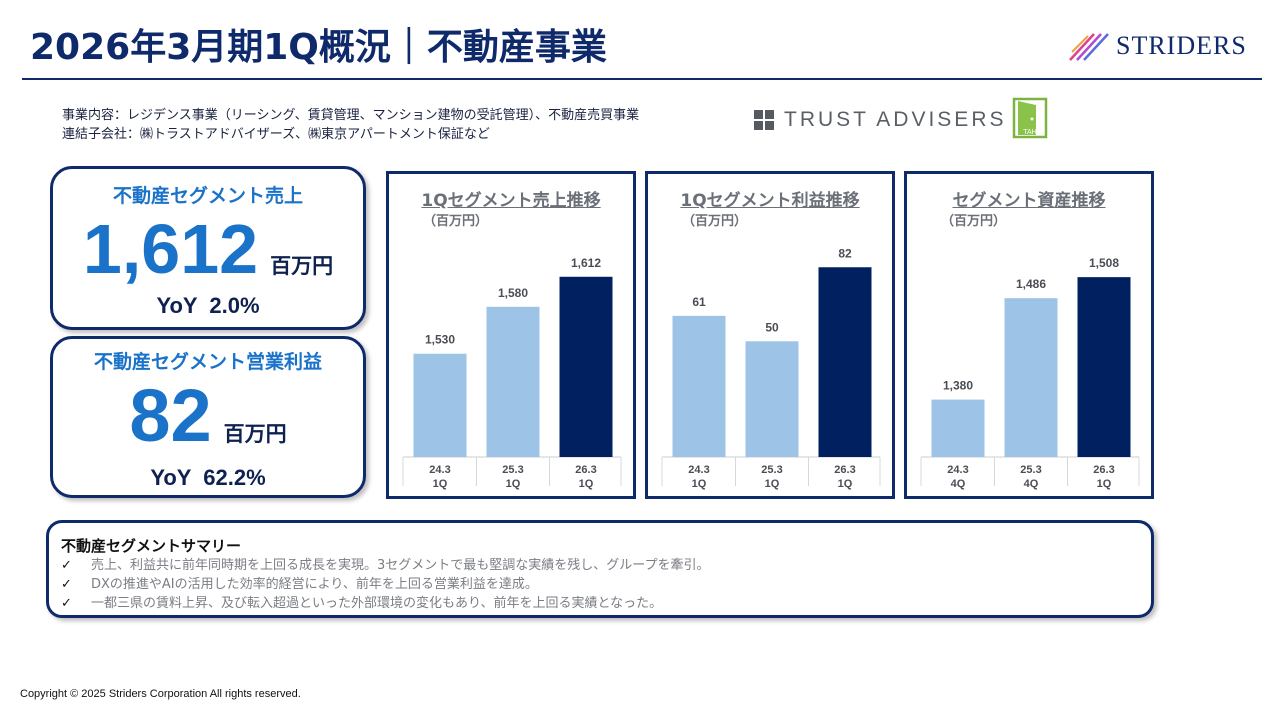  Describe the element at coordinates (208, 477) in the screenshot. I see `profit-kpi-yoy: YoY 62.2%` at that location.